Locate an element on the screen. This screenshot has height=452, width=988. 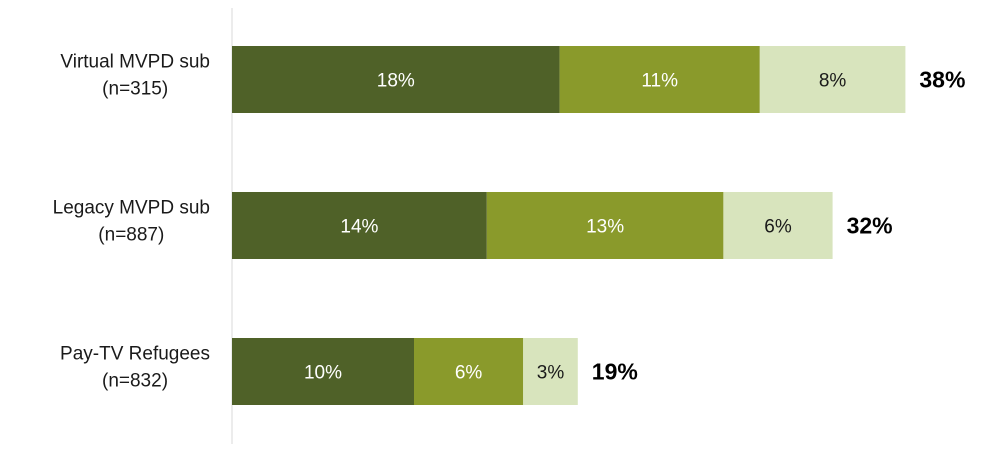
segment-value-label: 3% is located at coordinates (551, 373).